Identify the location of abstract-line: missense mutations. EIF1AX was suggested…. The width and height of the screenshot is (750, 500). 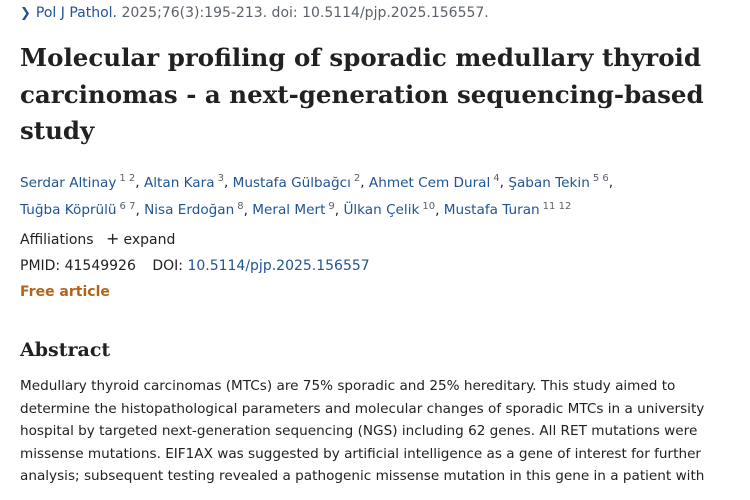
(361, 453).